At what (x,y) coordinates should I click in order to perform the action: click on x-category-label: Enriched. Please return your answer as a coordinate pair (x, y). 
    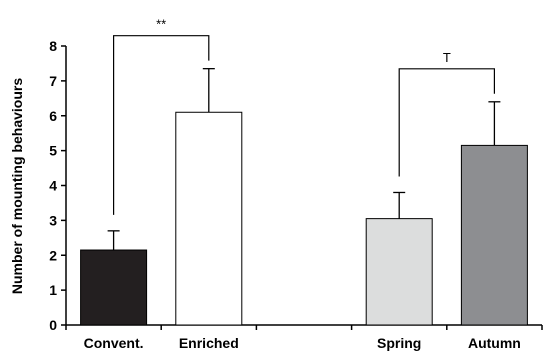
    Looking at the image, I should click on (209, 343).